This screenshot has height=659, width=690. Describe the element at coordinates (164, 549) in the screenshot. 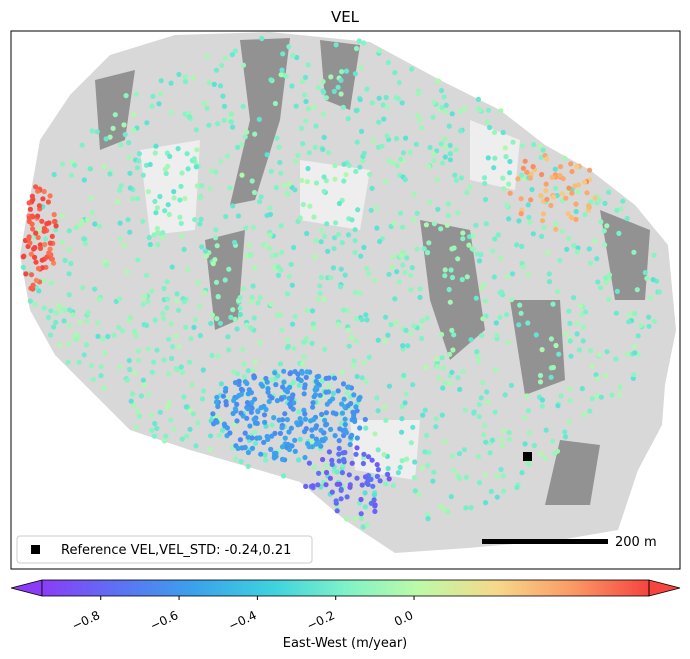

I see `legend: Reference VEL,VEL_STD: -0.24,0.21` at that location.